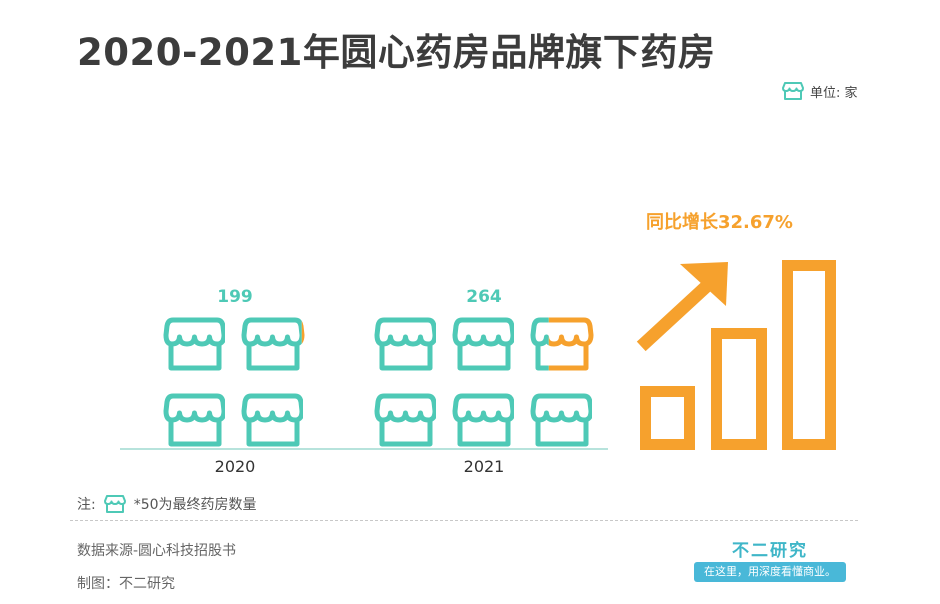  What do you see at coordinates (678, 312) in the screenshot?
I see `growth-arrow-shaft` at bounding box center [678, 312].